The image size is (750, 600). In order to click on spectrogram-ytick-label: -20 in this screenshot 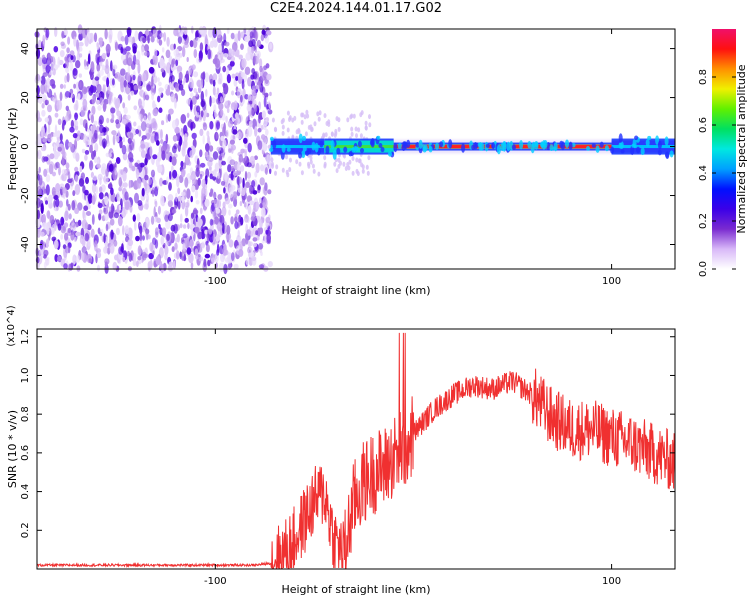, I will do `click(25, 195)`.